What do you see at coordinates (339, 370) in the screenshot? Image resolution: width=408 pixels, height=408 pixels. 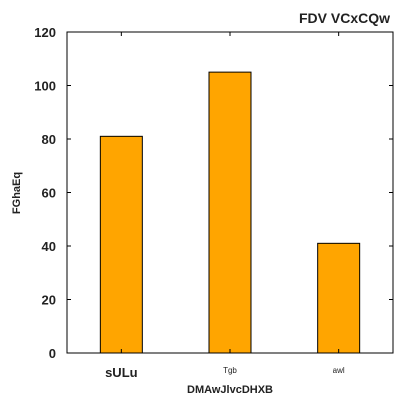 I see `x-tick-label: awl` at bounding box center [339, 370].